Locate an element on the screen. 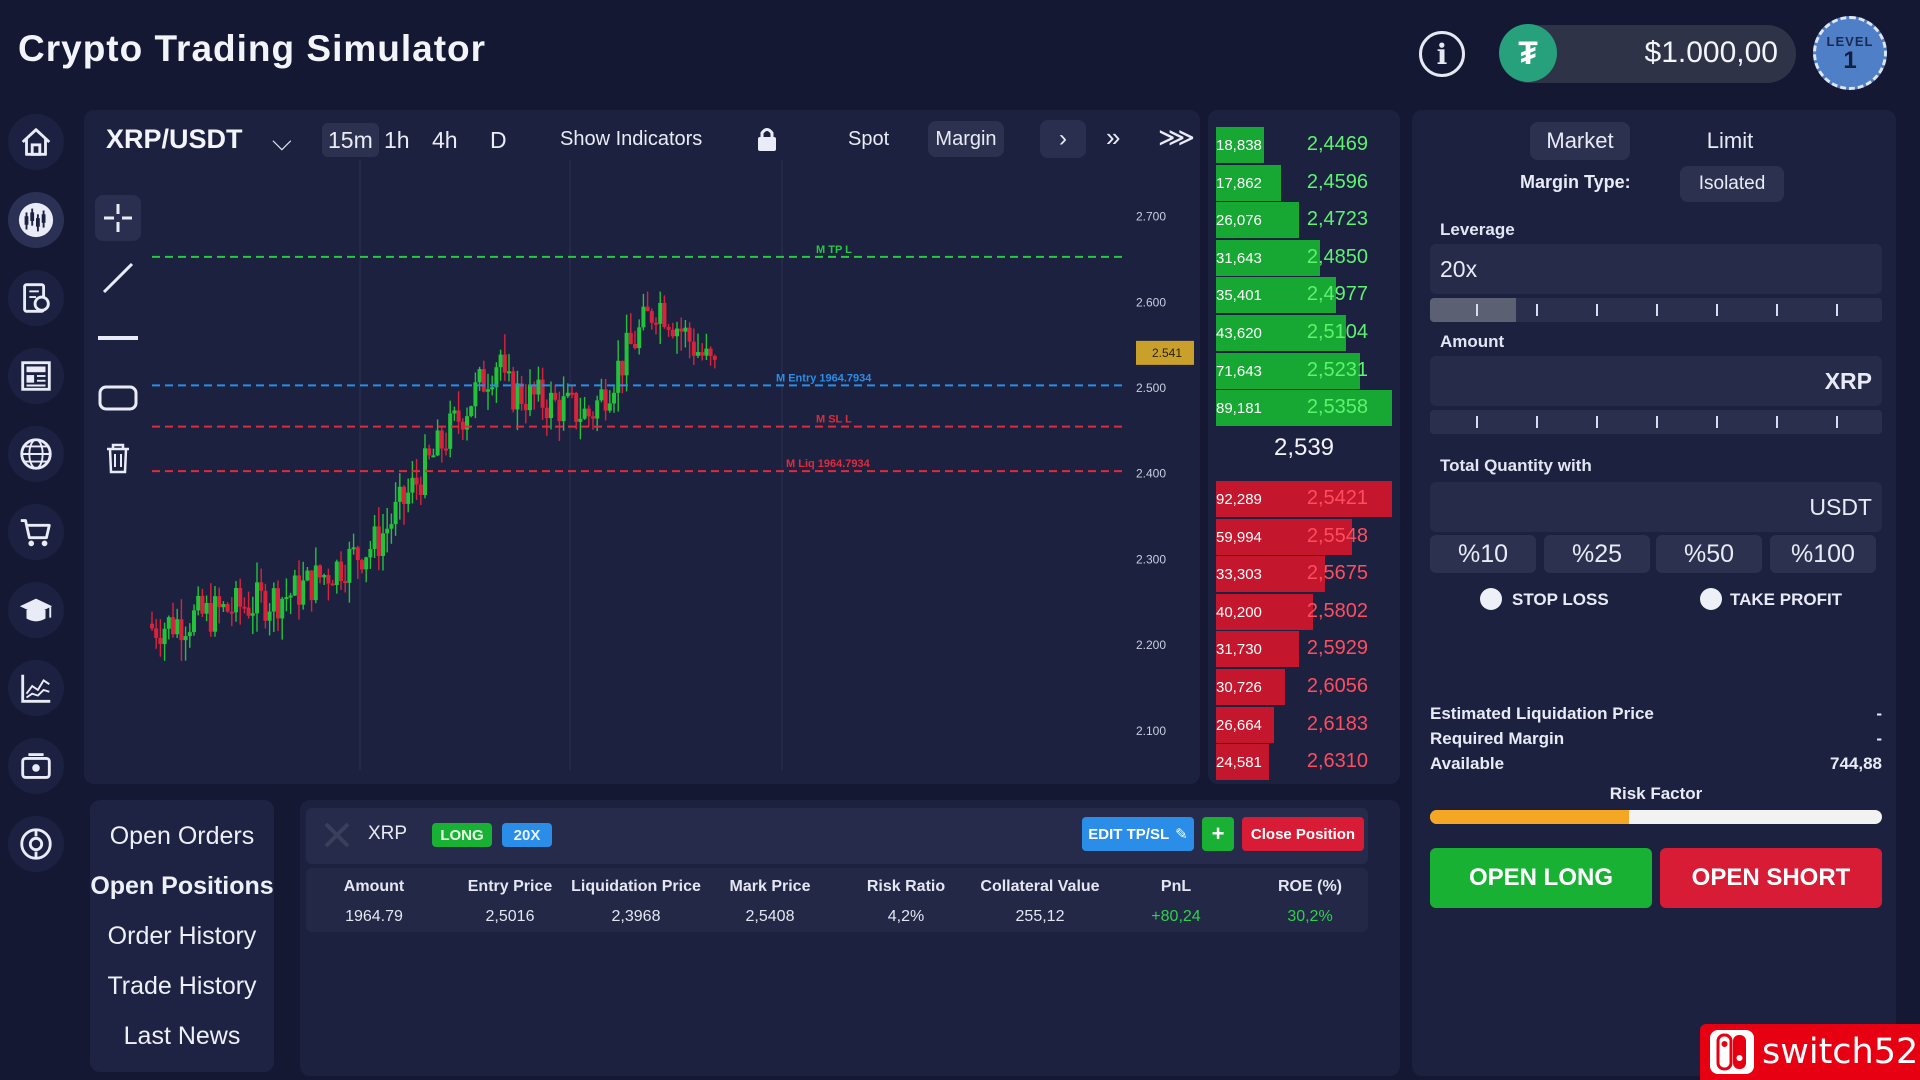 The image size is (1920, 1080). current-price-tag is located at coordinates (1165, 352).